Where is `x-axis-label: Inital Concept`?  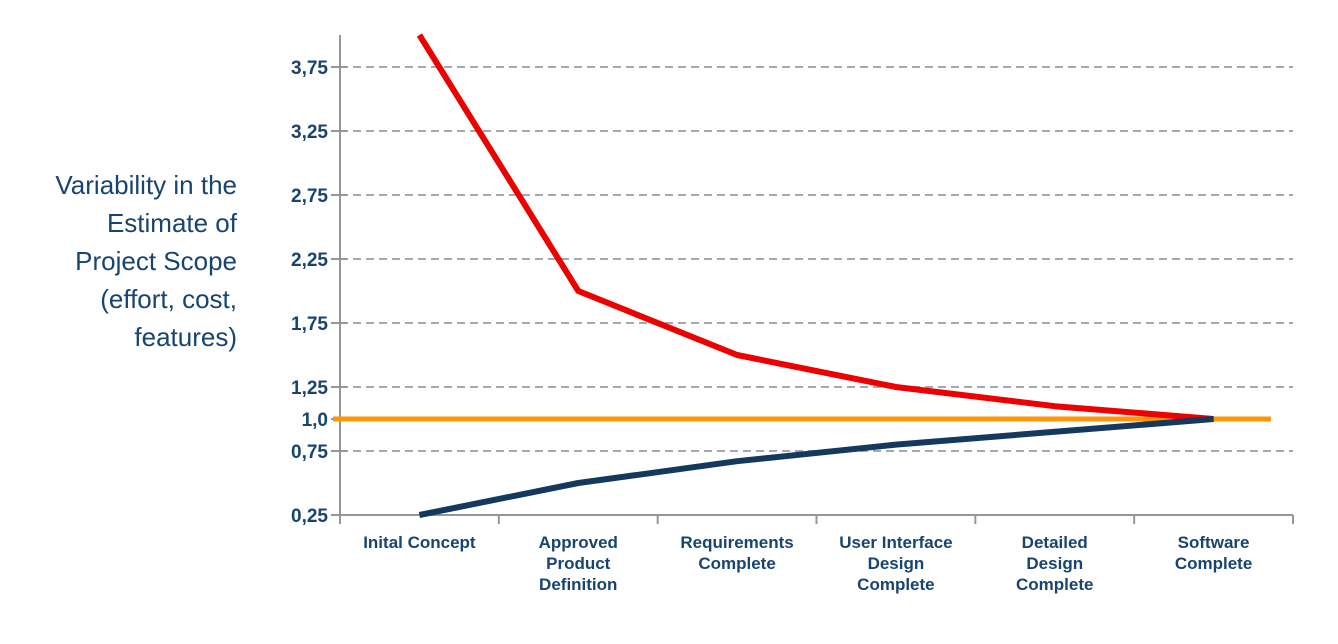
x-axis-label: Inital Concept is located at coordinates (419, 542).